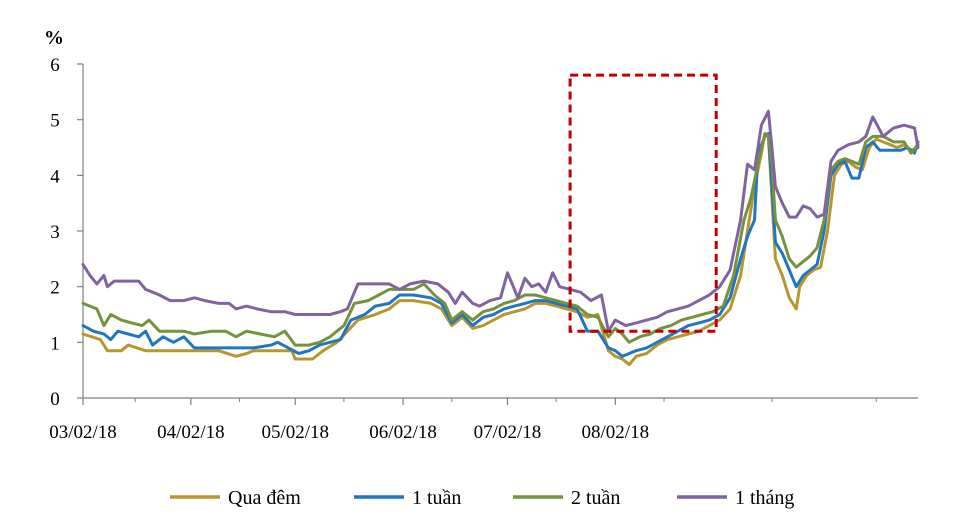 Image resolution: width=960 pixels, height=531 pixels. Describe the element at coordinates (436, 498) in the screenshot. I see `legend-label-2: 1 tuần` at that location.